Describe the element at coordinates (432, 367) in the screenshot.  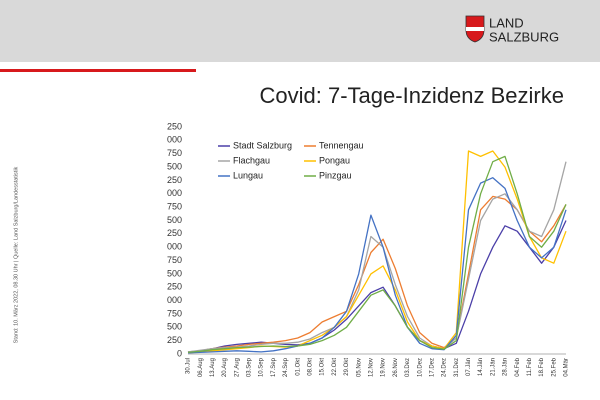
I see `x-tick-label: 17.Dez` at that location.